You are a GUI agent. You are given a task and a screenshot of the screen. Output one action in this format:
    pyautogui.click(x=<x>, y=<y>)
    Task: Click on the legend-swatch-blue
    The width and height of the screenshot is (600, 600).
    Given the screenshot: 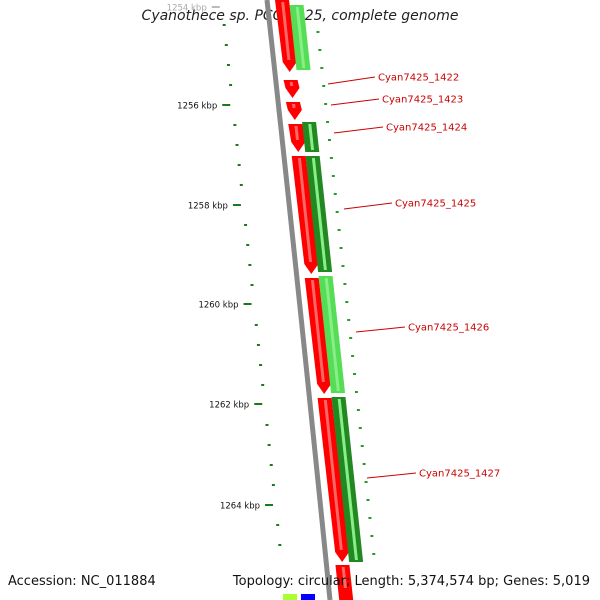 What is the action you would take?
    pyautogui.click(x=308, y=597)
    